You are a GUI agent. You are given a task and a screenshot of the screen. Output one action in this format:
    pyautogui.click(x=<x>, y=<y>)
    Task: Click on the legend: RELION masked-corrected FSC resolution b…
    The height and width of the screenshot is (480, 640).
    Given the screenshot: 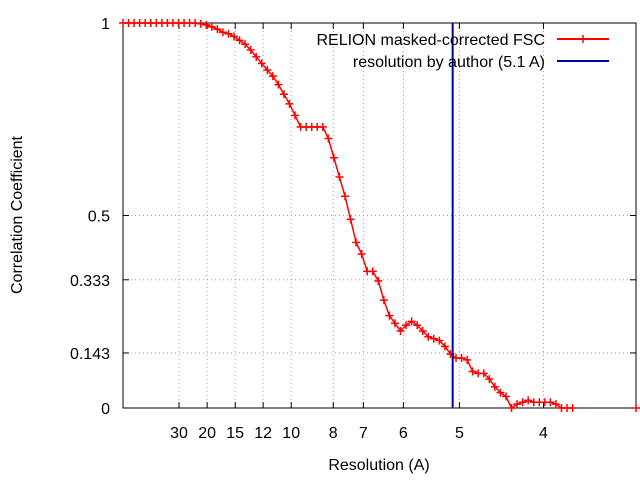 What is the action you would take?
    pyautogui.click(x=462, y=51)
    